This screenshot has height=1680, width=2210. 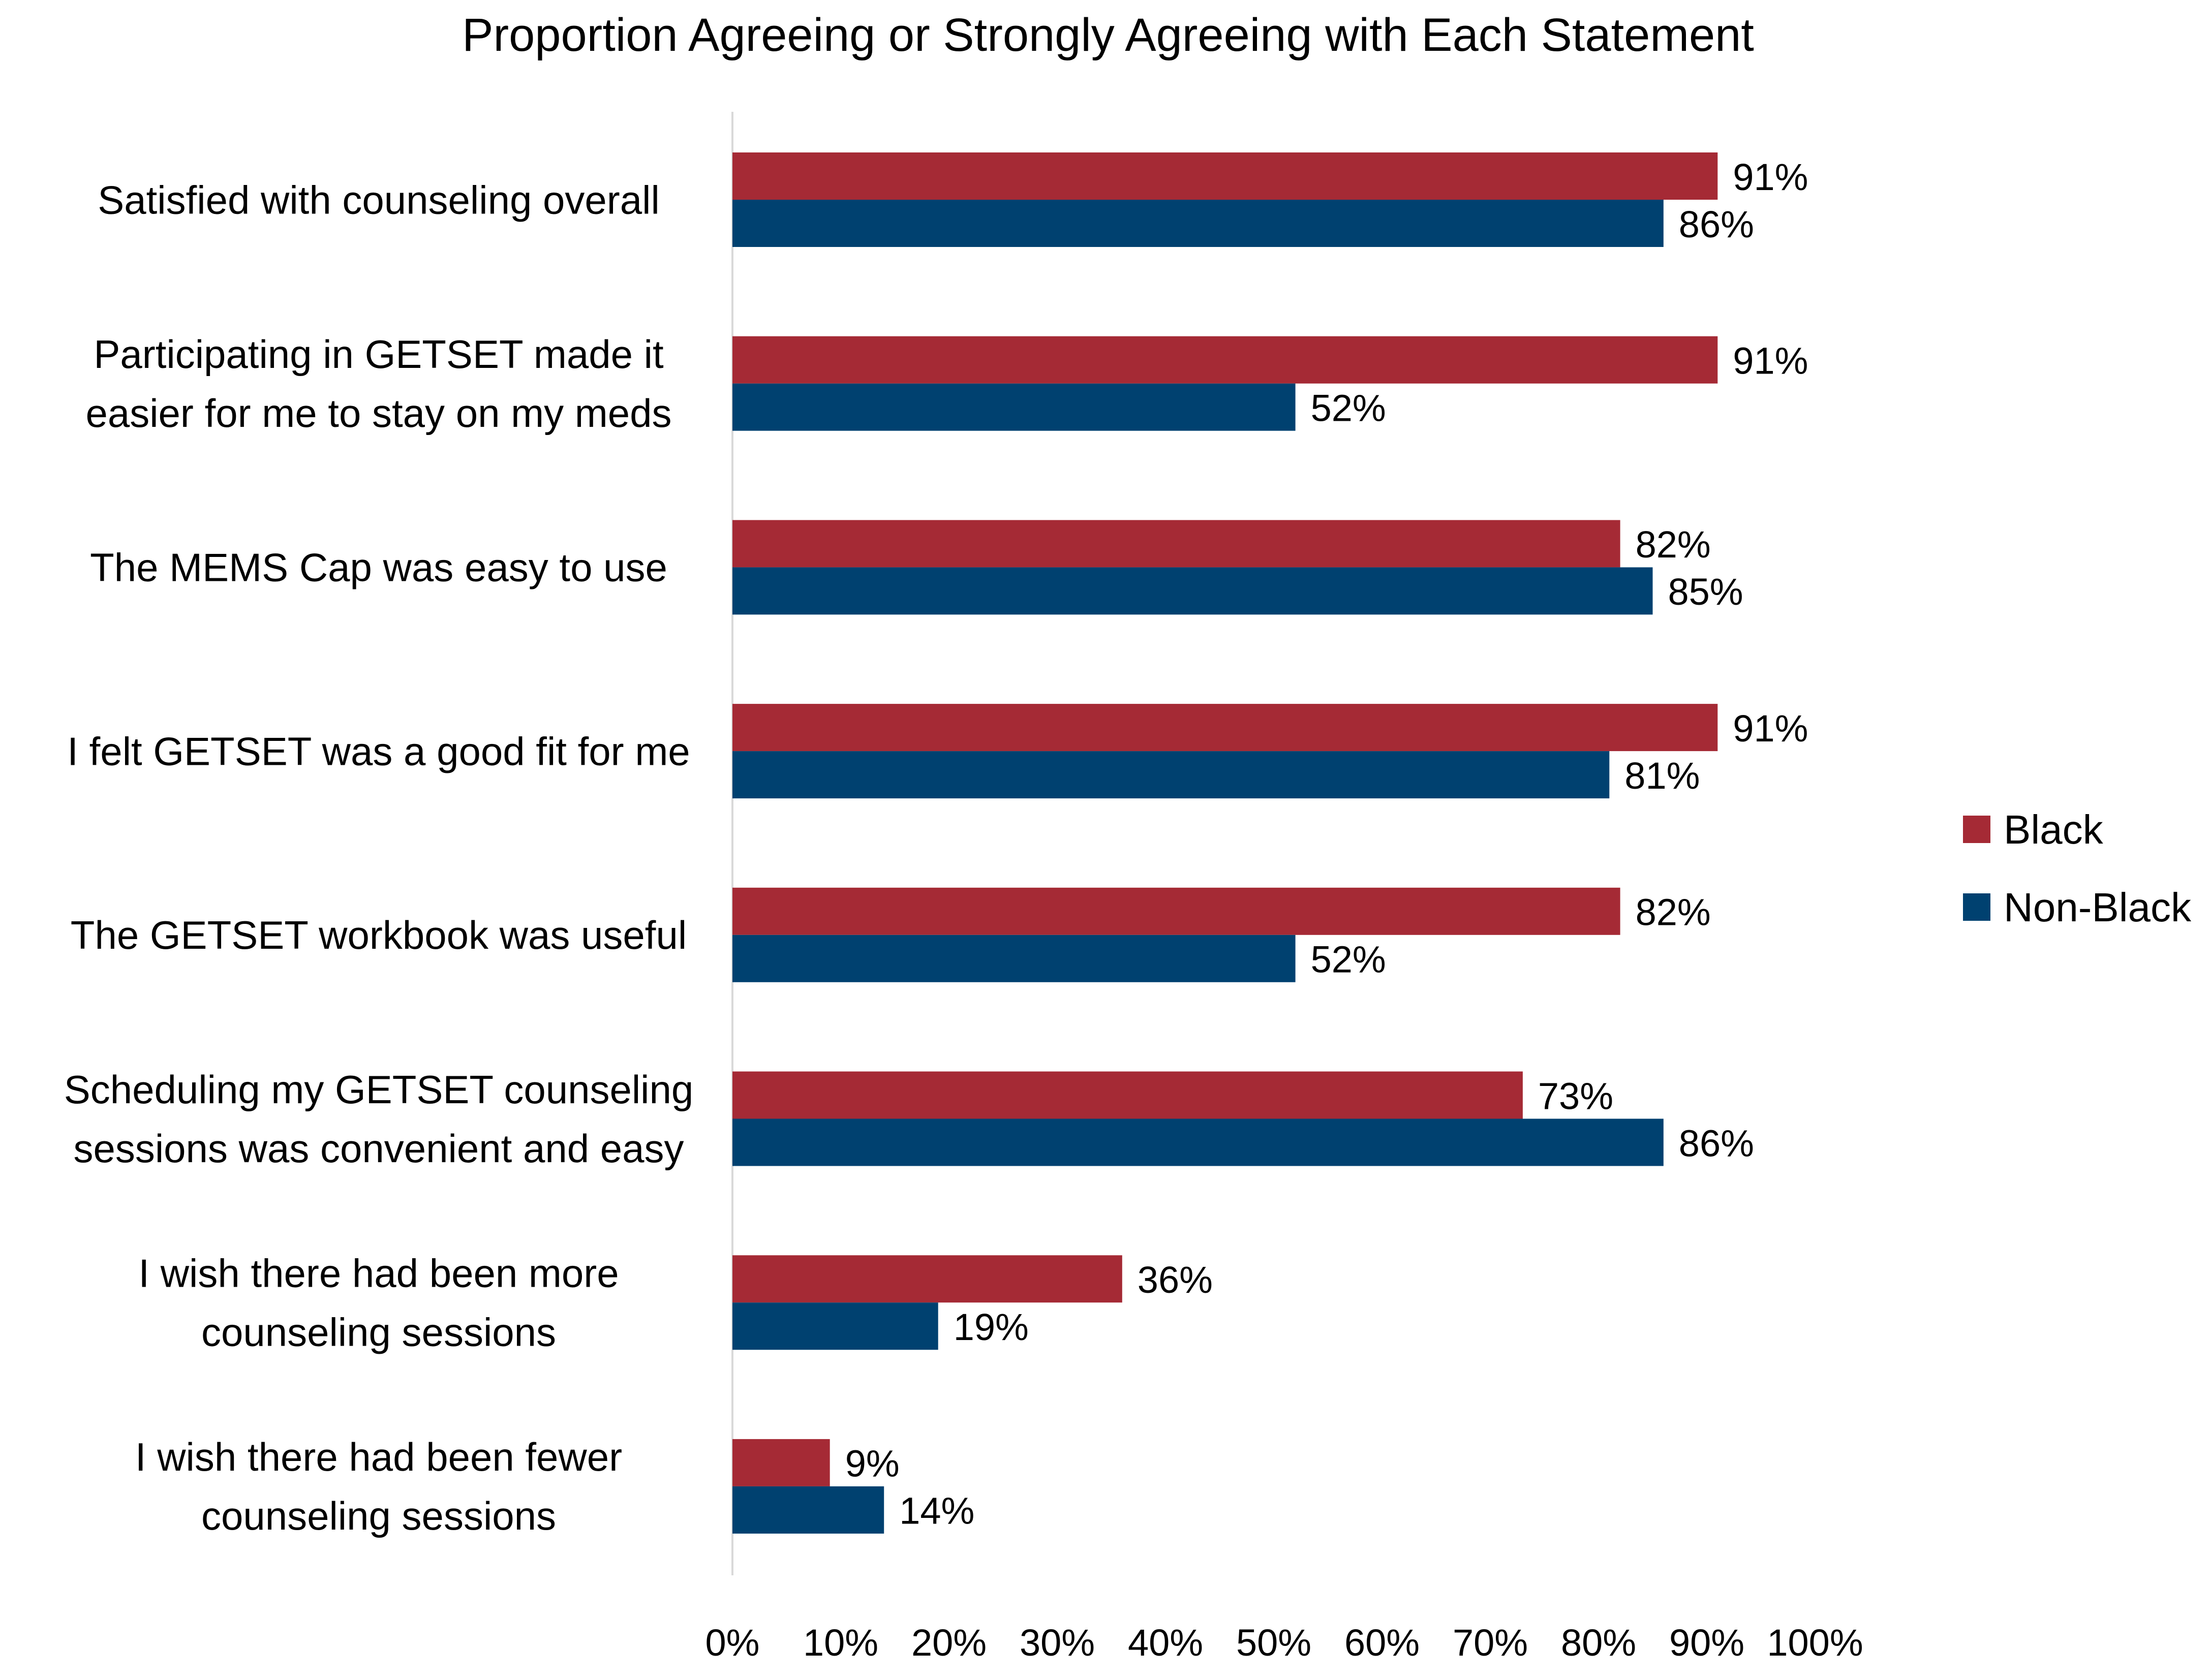 I want to click on data-label: 36%, so click(x=1175, y=1280).